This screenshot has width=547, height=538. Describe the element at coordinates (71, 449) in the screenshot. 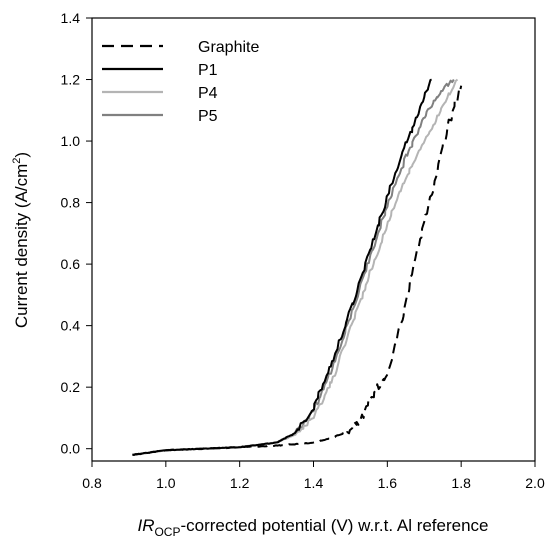

I see `y-tick-label: 0.0` at that location.